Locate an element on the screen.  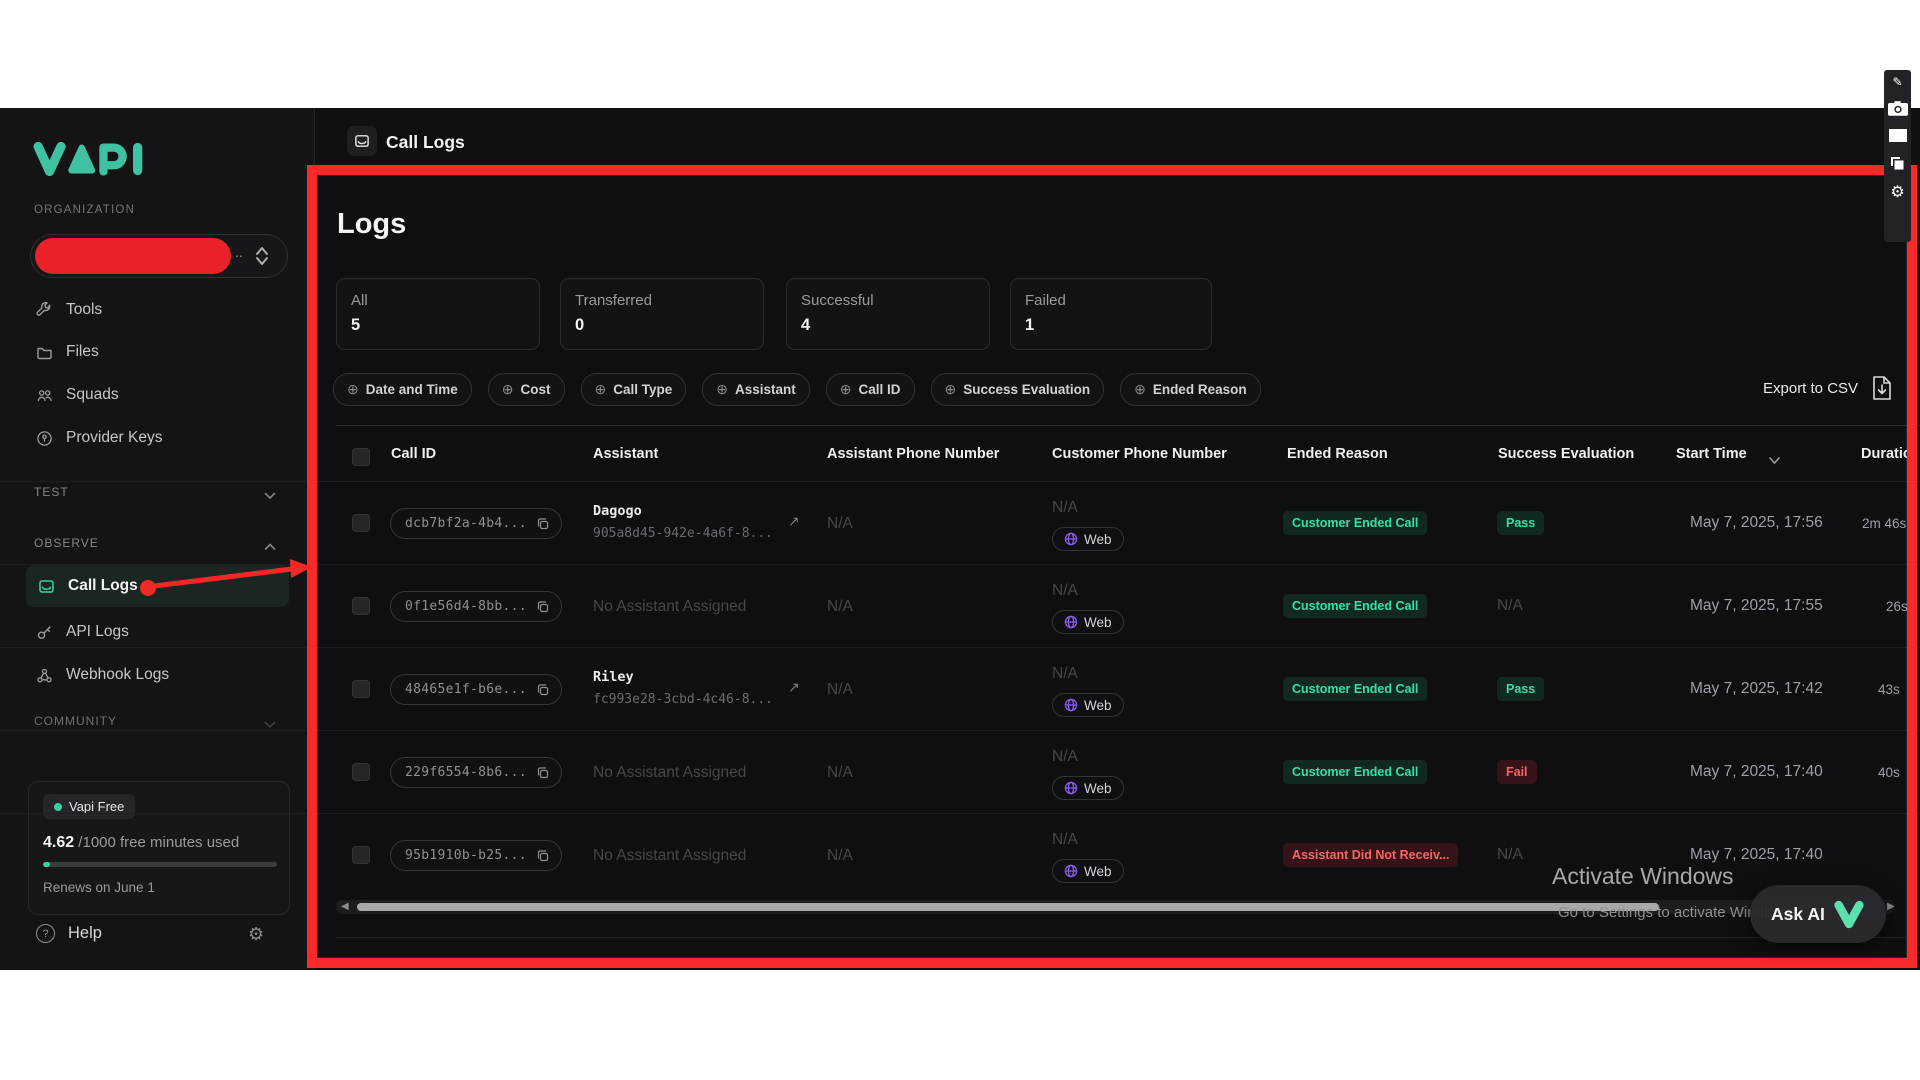
assistant-phone: N/A is located at coordinates (840, 689).